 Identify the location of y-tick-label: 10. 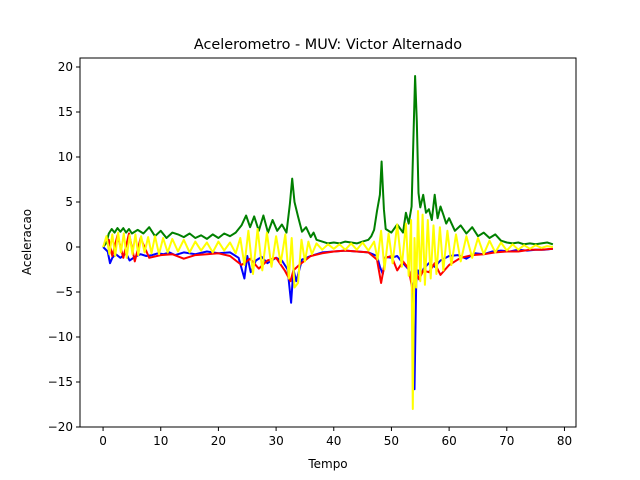
(65, 157).